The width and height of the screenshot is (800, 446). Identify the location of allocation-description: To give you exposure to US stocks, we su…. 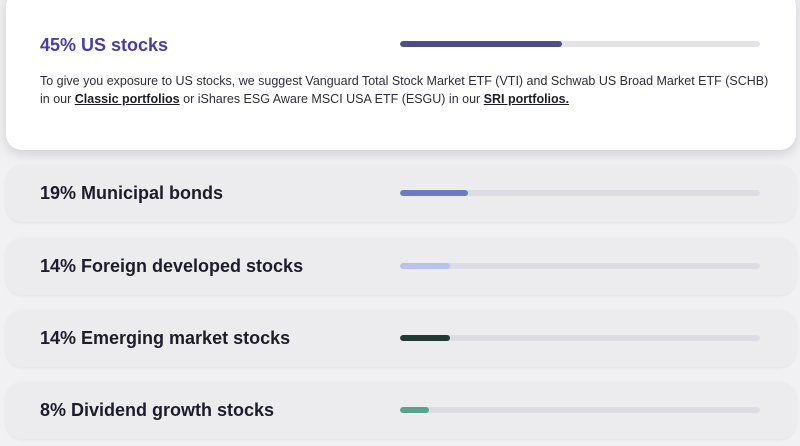
(405, 90).